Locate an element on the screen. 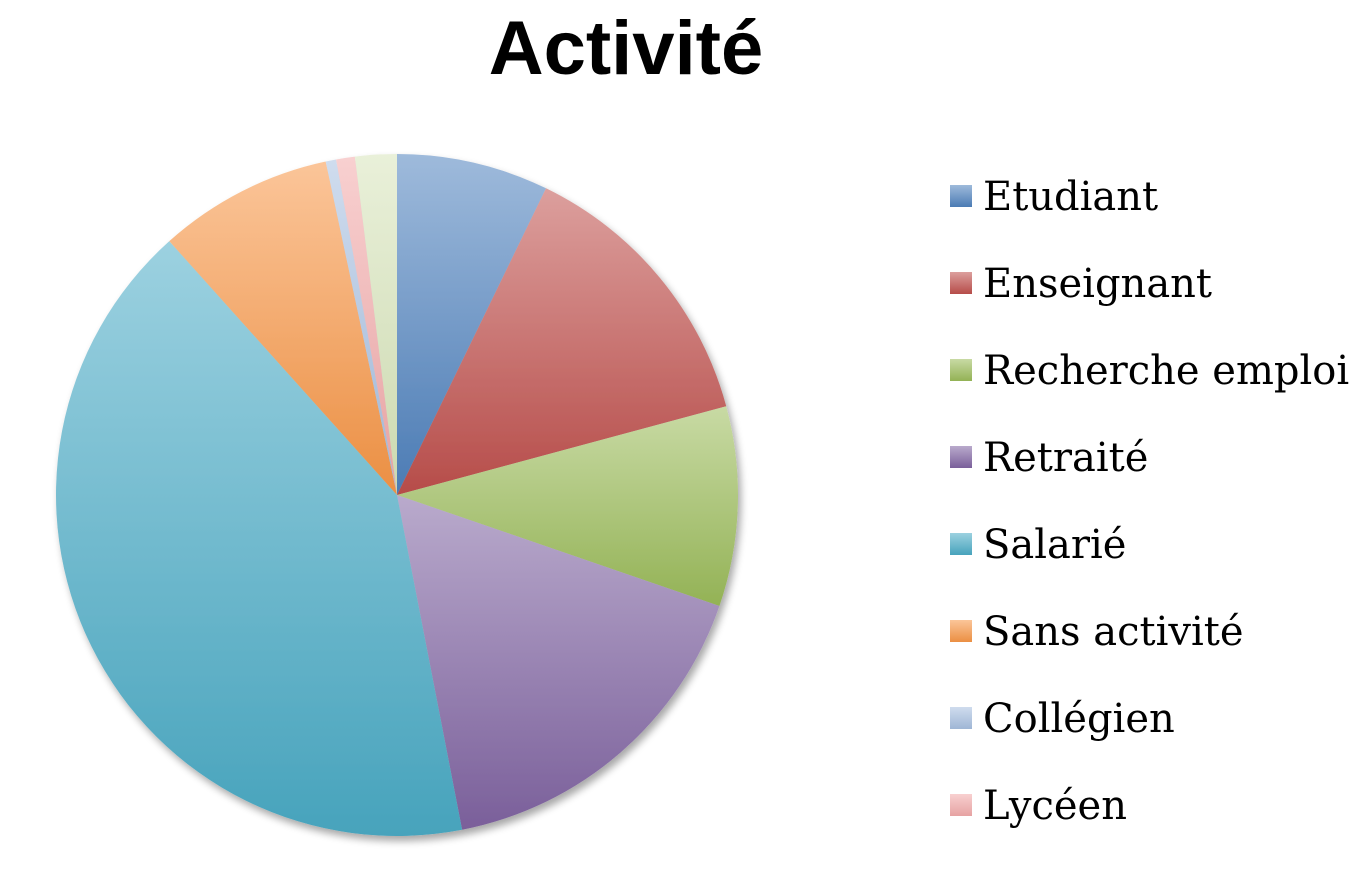 This screenshot has height=874, width=1364. legend-swatch-enseignant is located at coordinates (961, 283).